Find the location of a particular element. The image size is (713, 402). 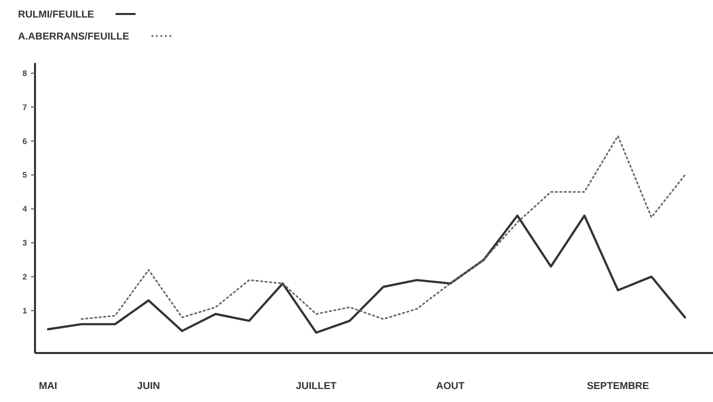

y-tick-label: 6 is located at coordinates (25, 141).